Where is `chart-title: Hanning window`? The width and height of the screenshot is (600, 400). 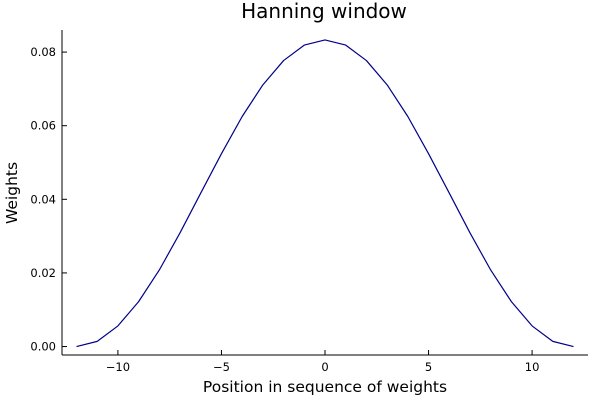 chart-title: Hanning window is located at coordinates (324, 11).